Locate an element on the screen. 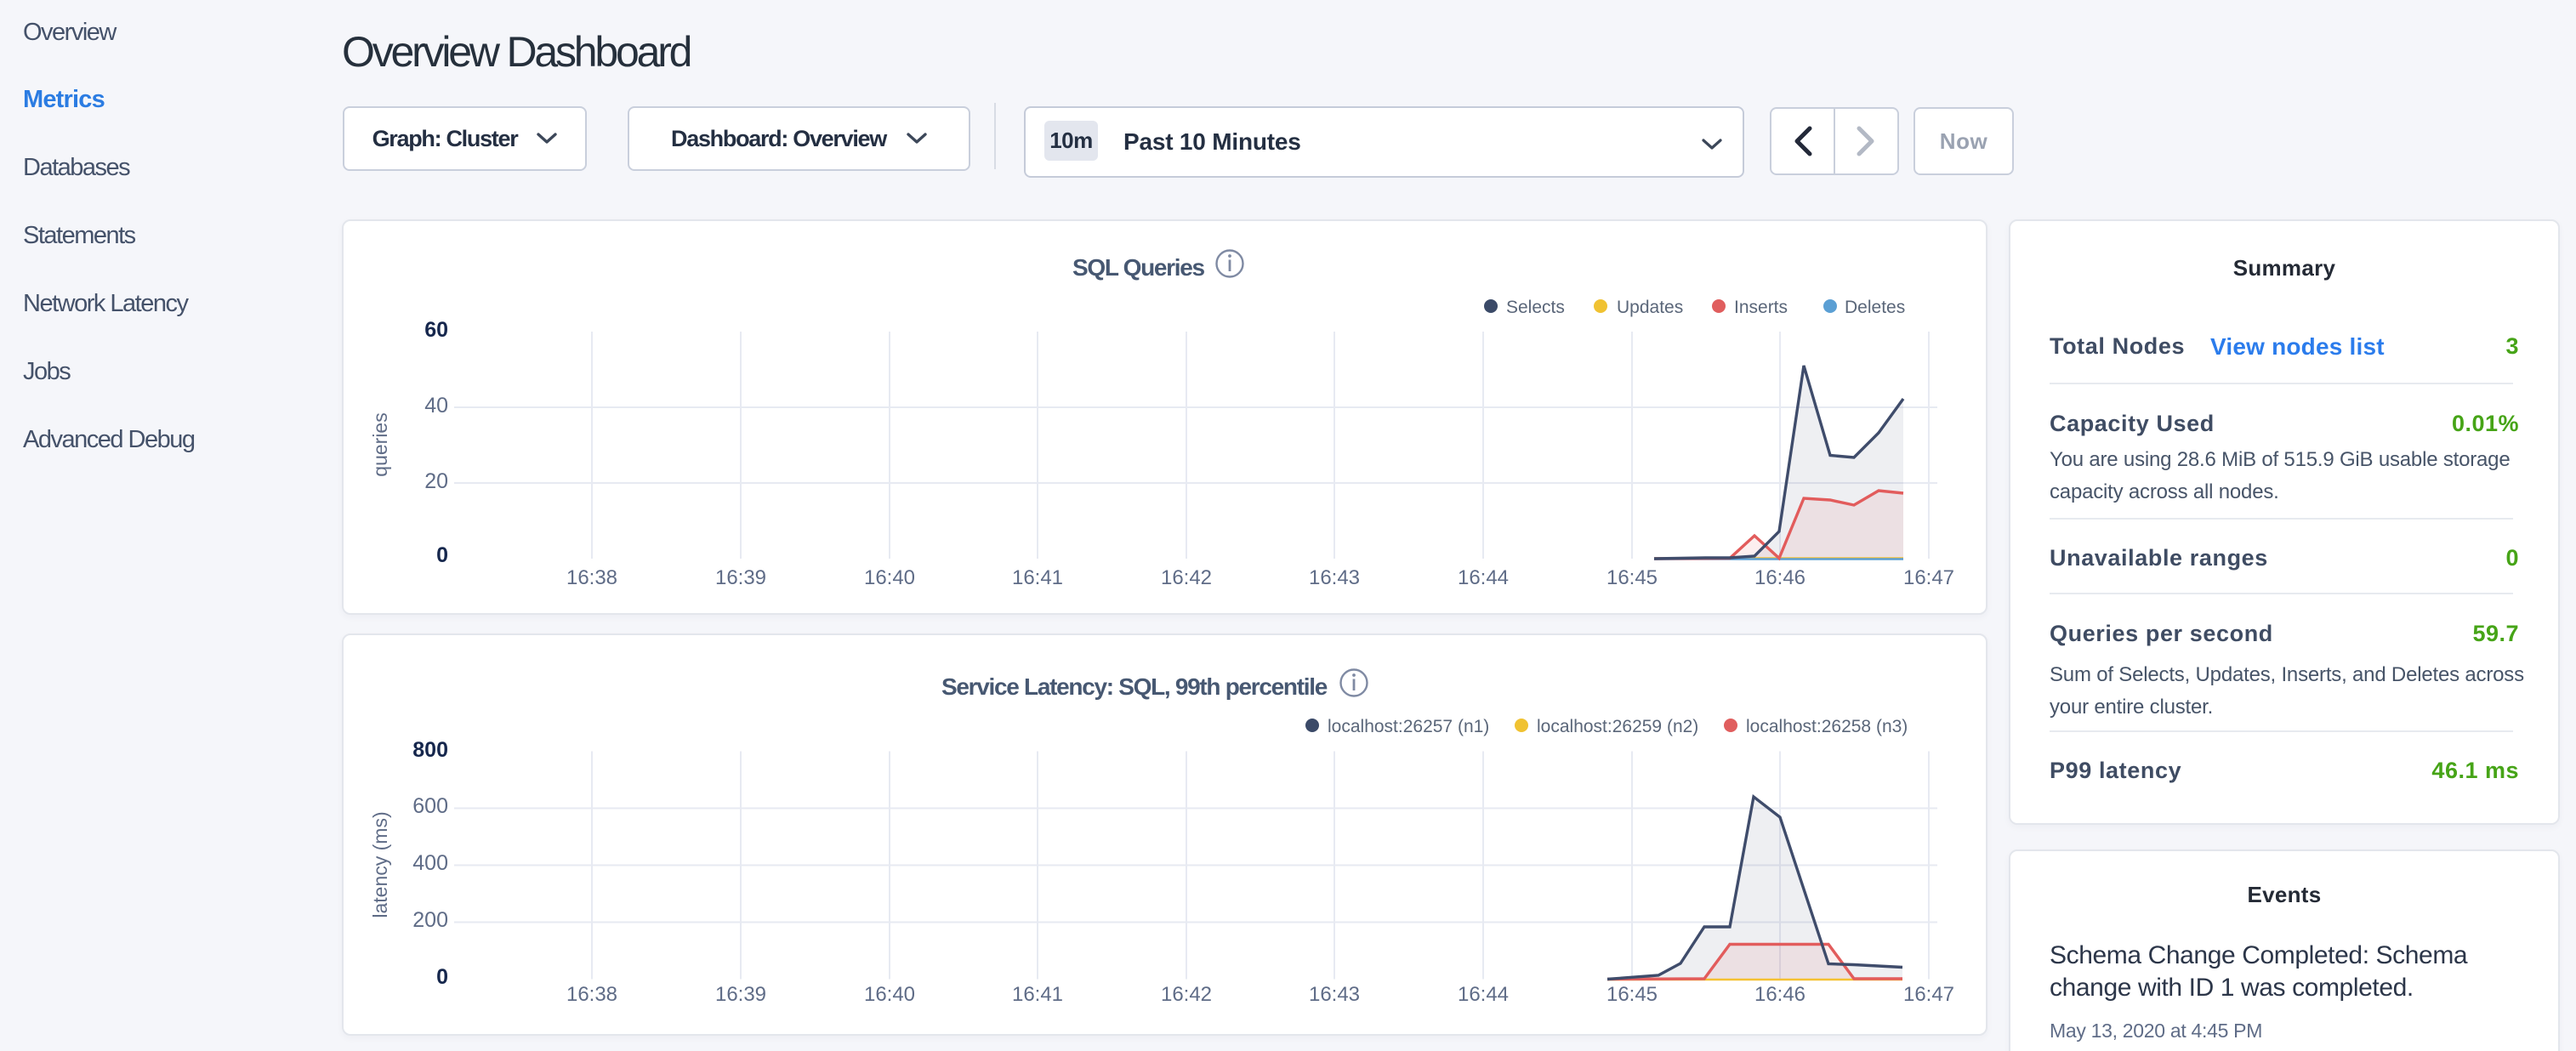 This screenshot has width=2576, height=1051. svg-text: Deletes is located at coordinates (1875, 307).